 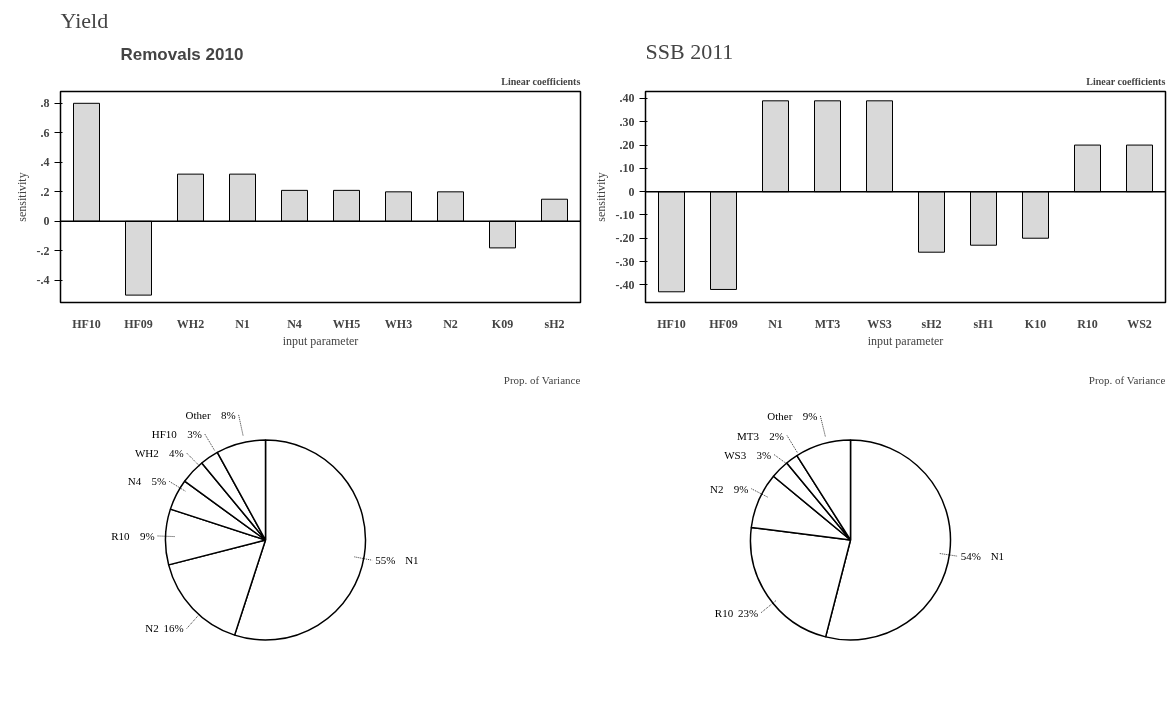 I want to click on y-tick-label: -.2, so click(x=43, y=250).